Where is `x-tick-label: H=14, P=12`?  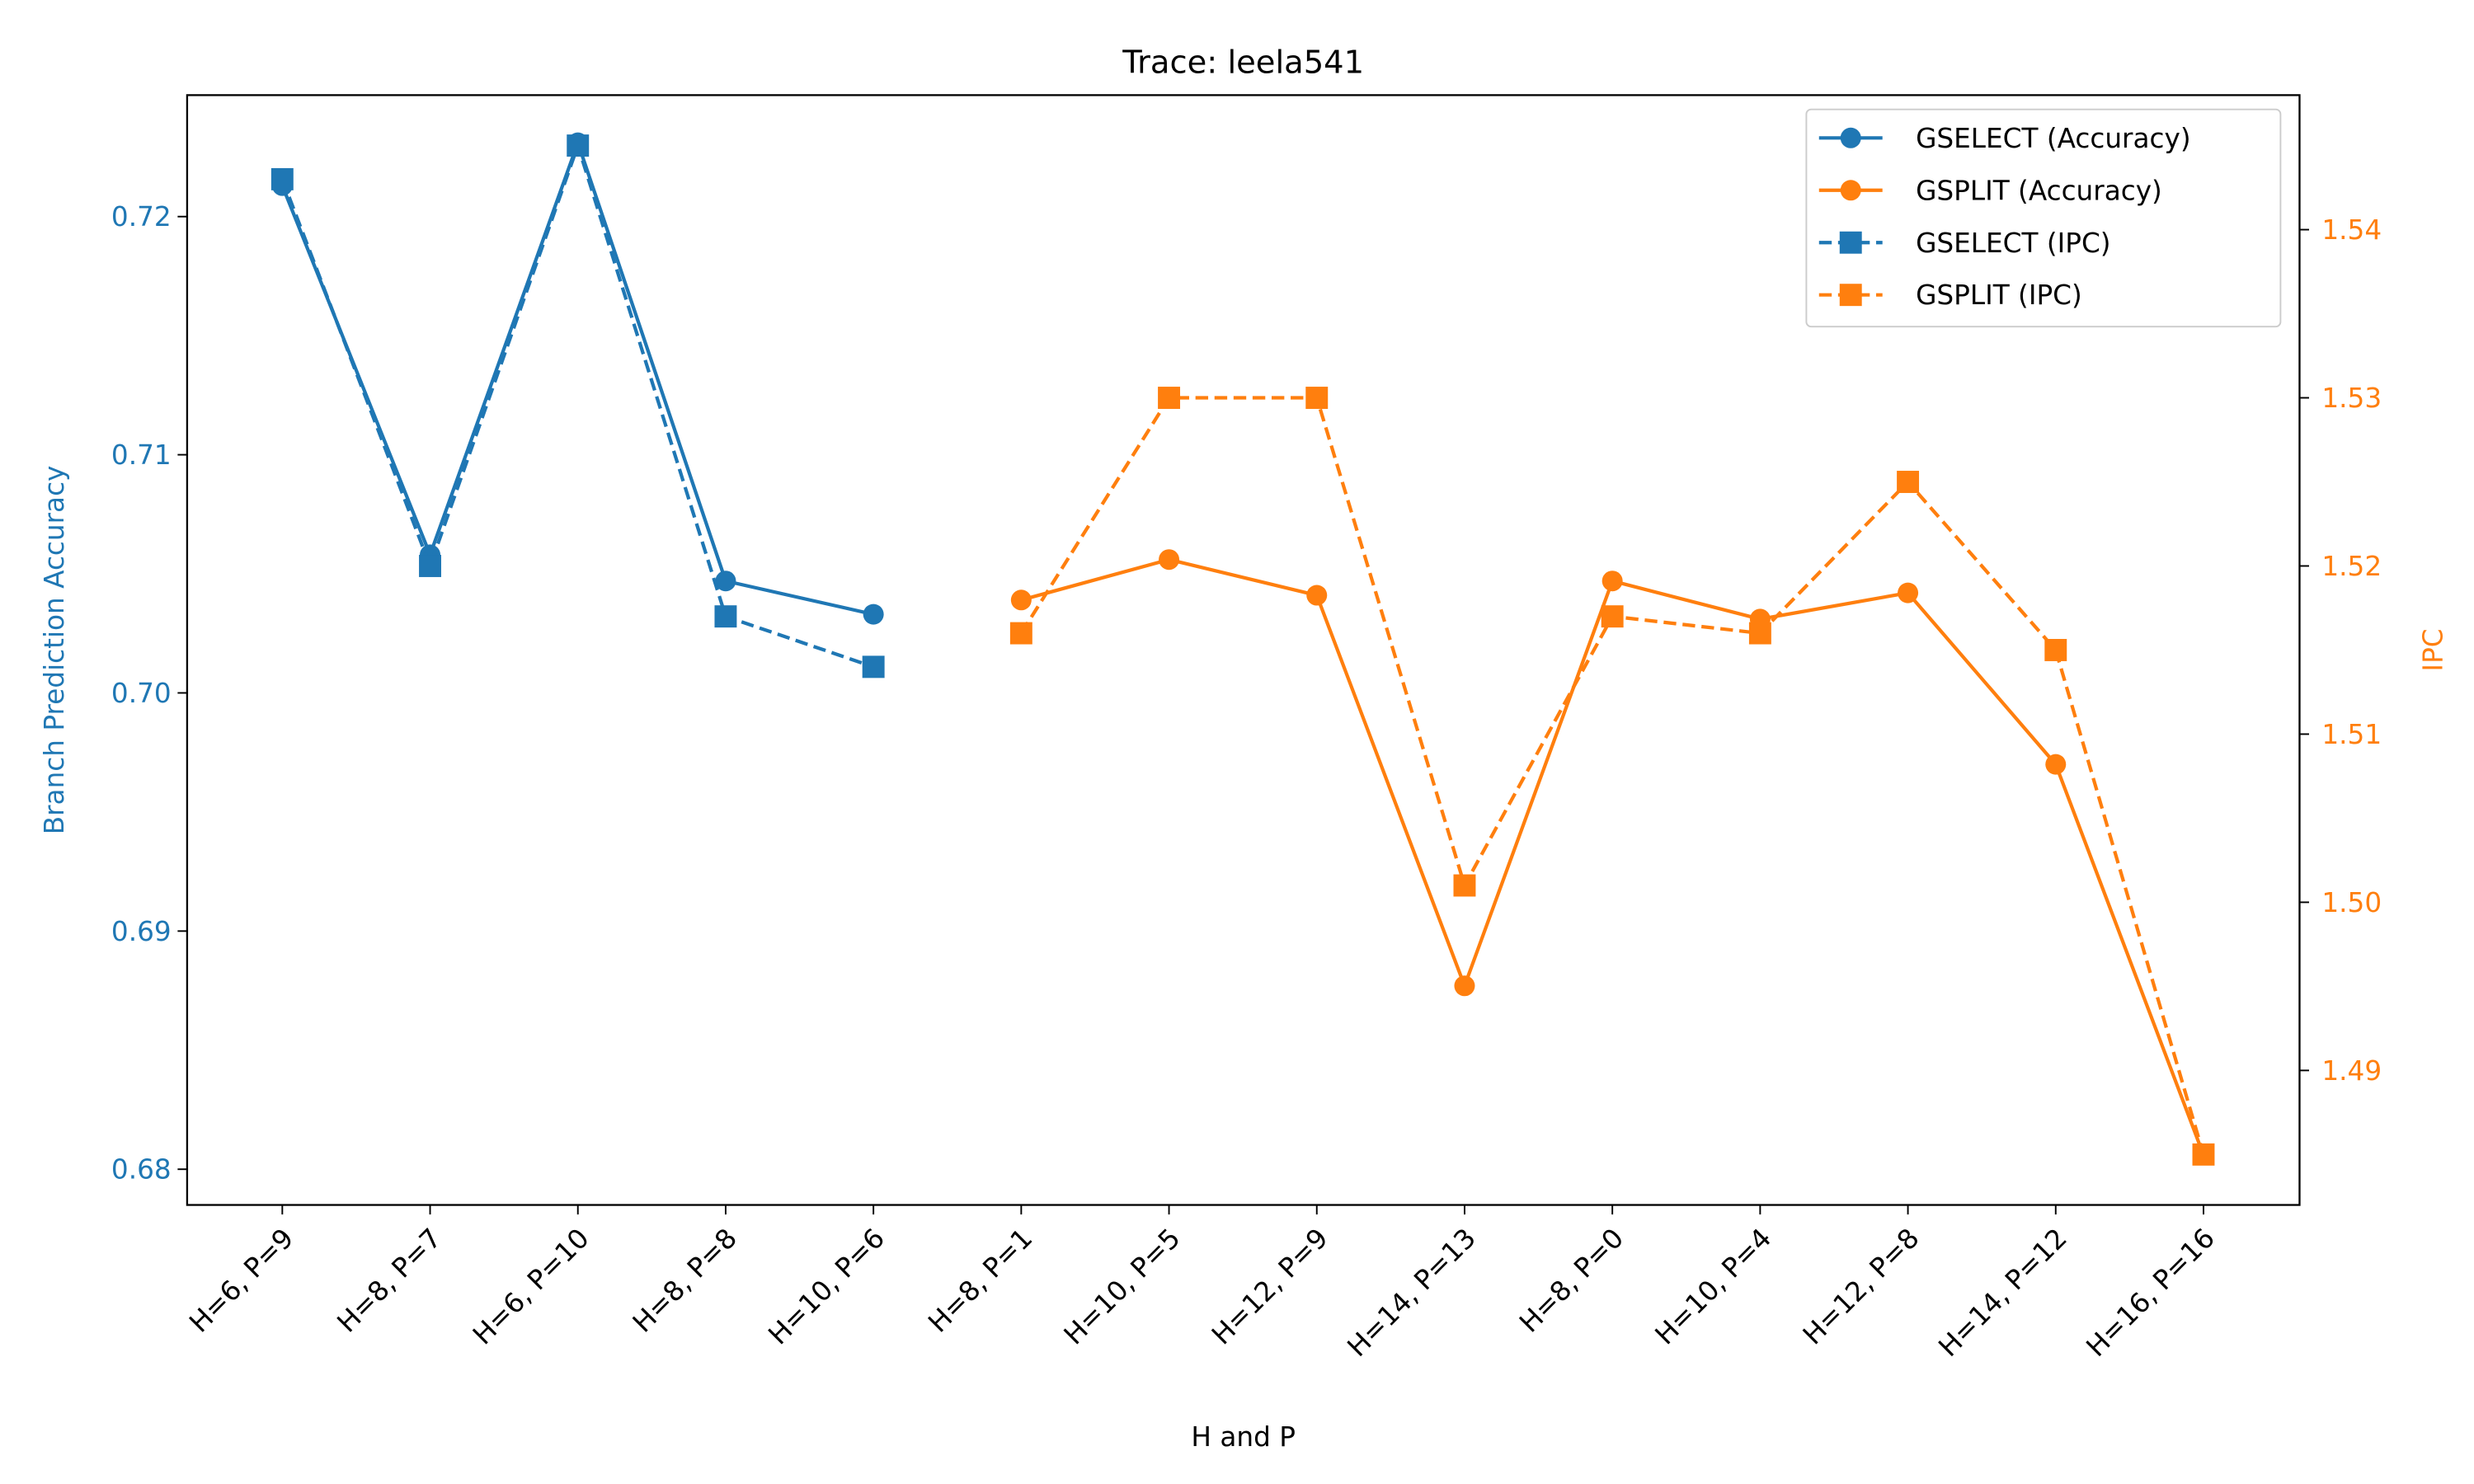
x-tick-label: H=14, P=12 is located at coordinates (2002, 1293).